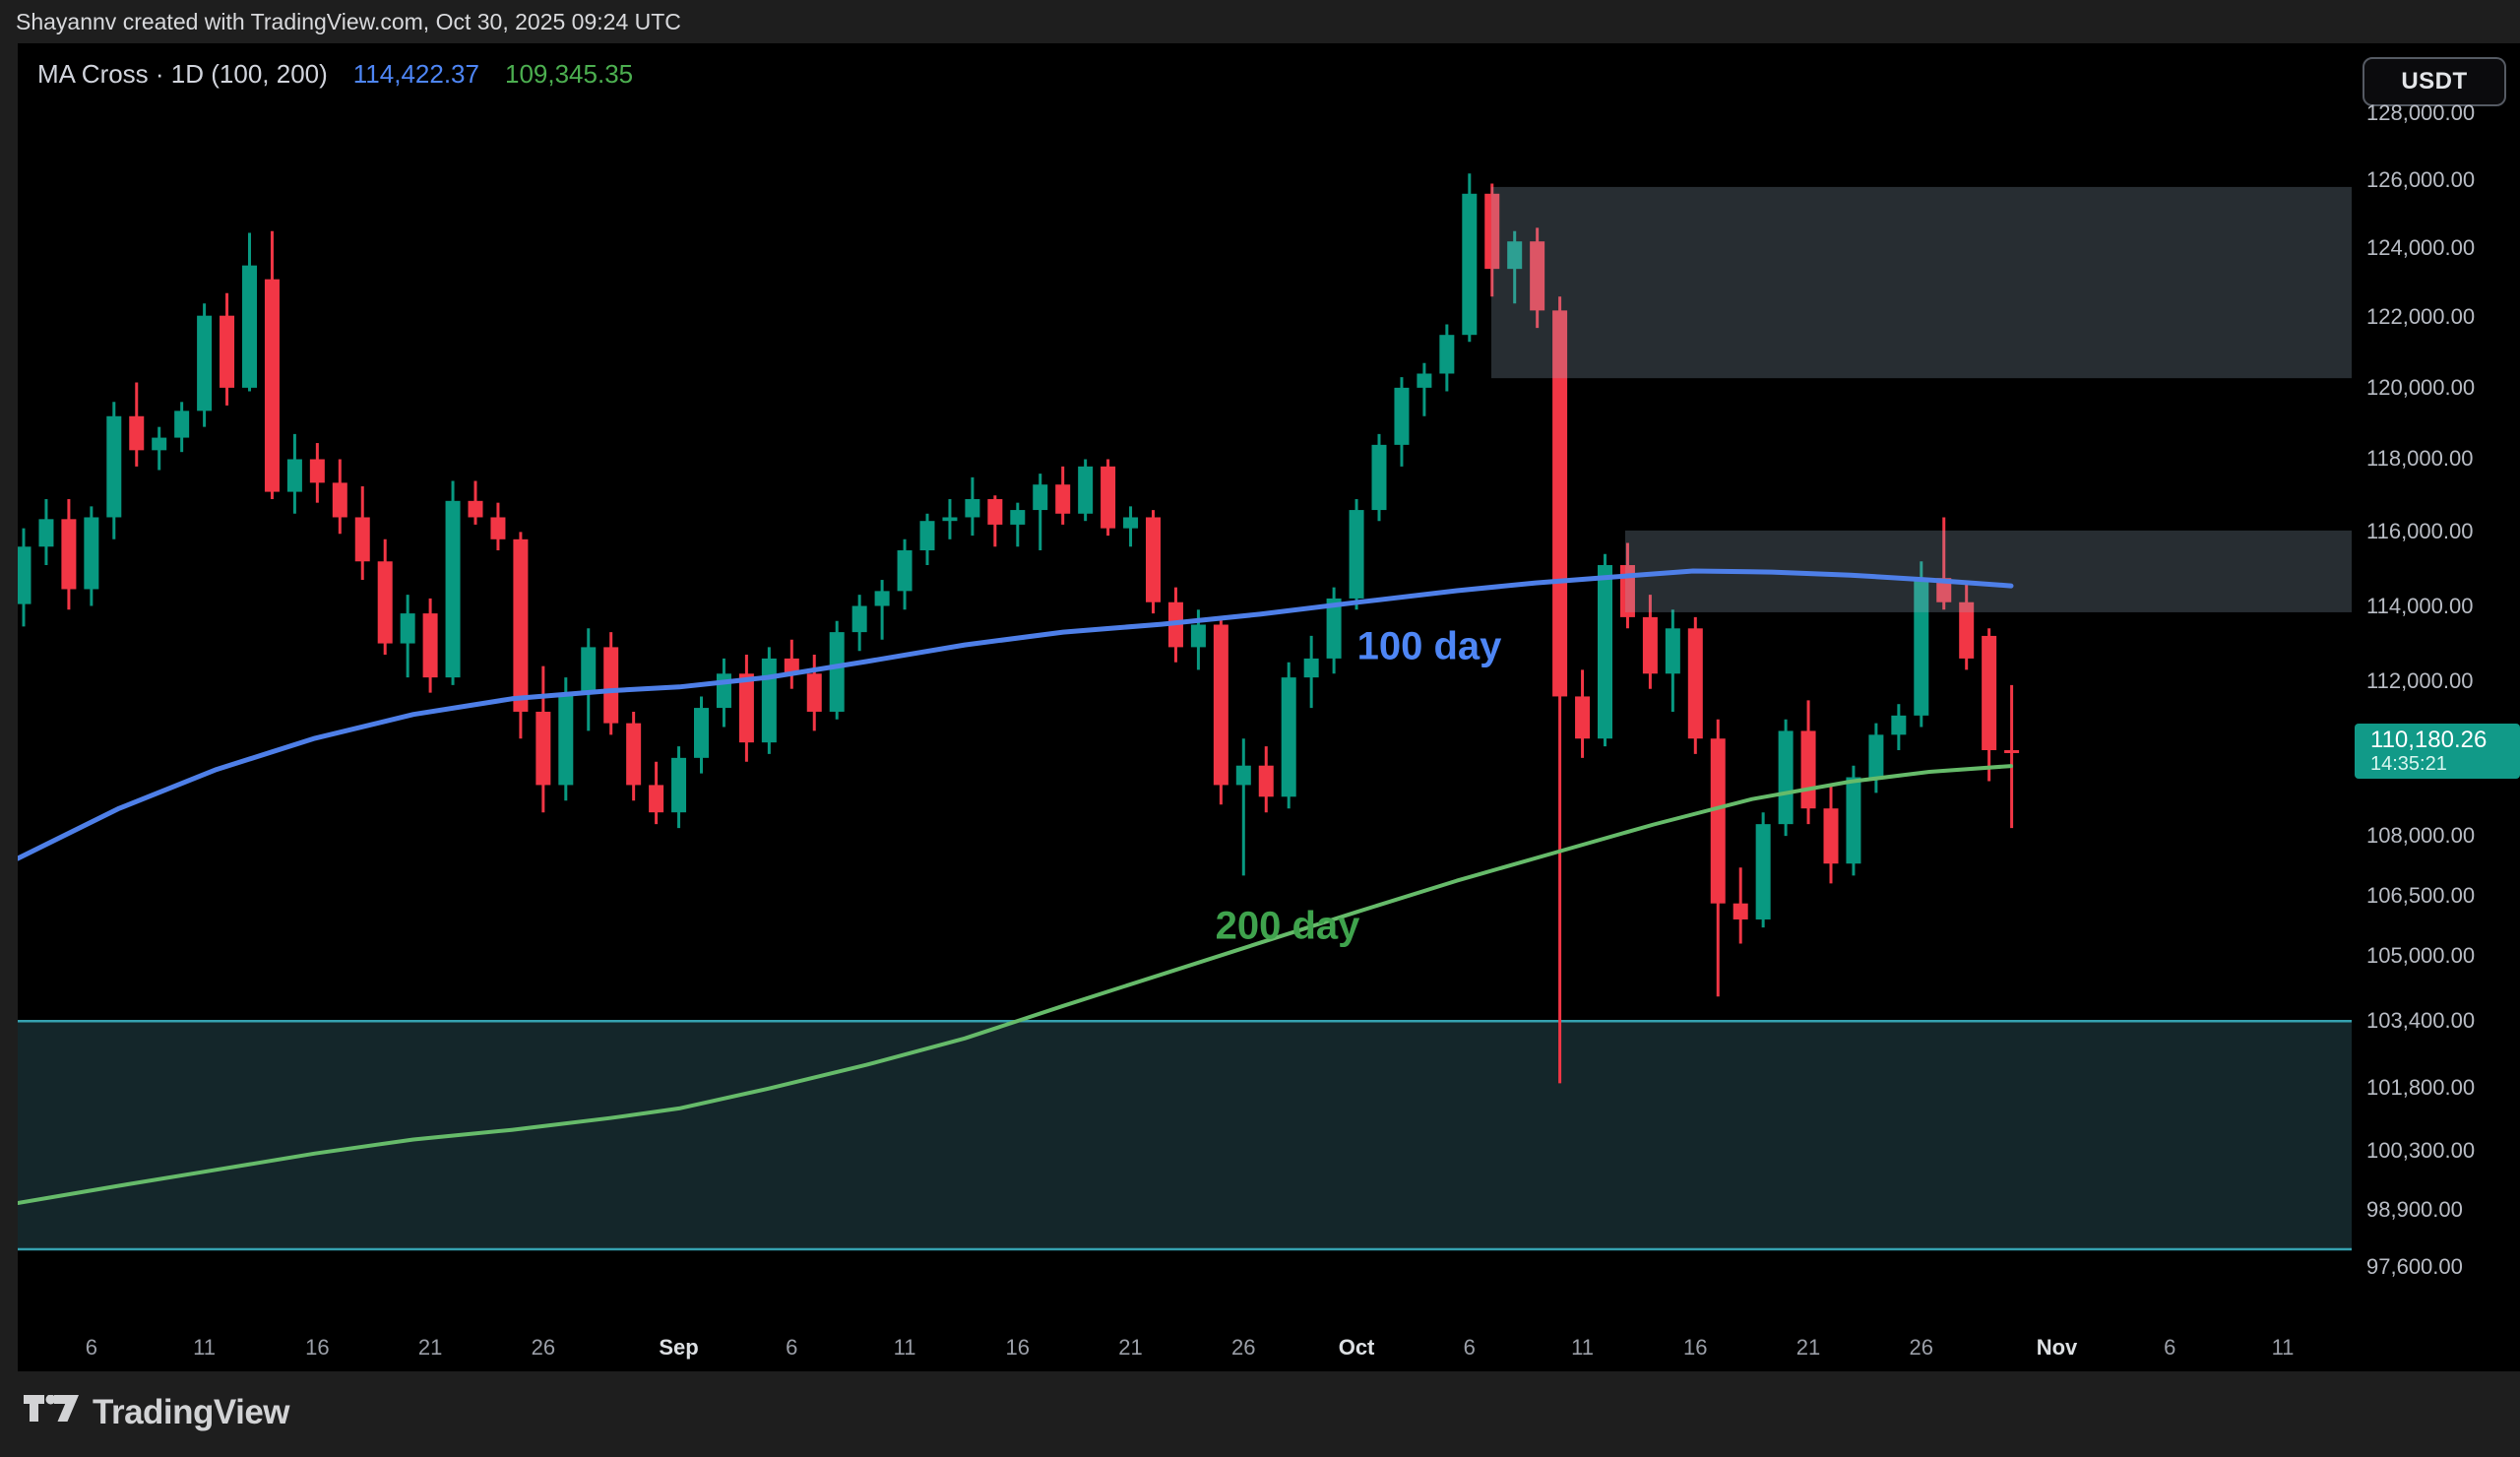  Describe the element at coordinates (2414, 1210) in the screenshot. I see `price-tick: 98,900.00` at that location.